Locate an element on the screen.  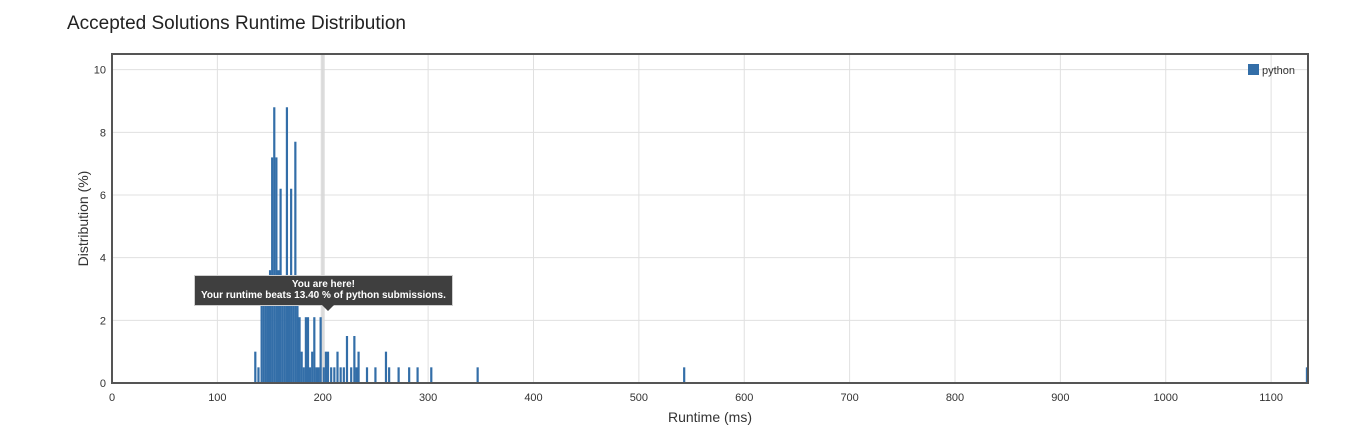
current-runtime-highlight is located at coordinates (322, 218).